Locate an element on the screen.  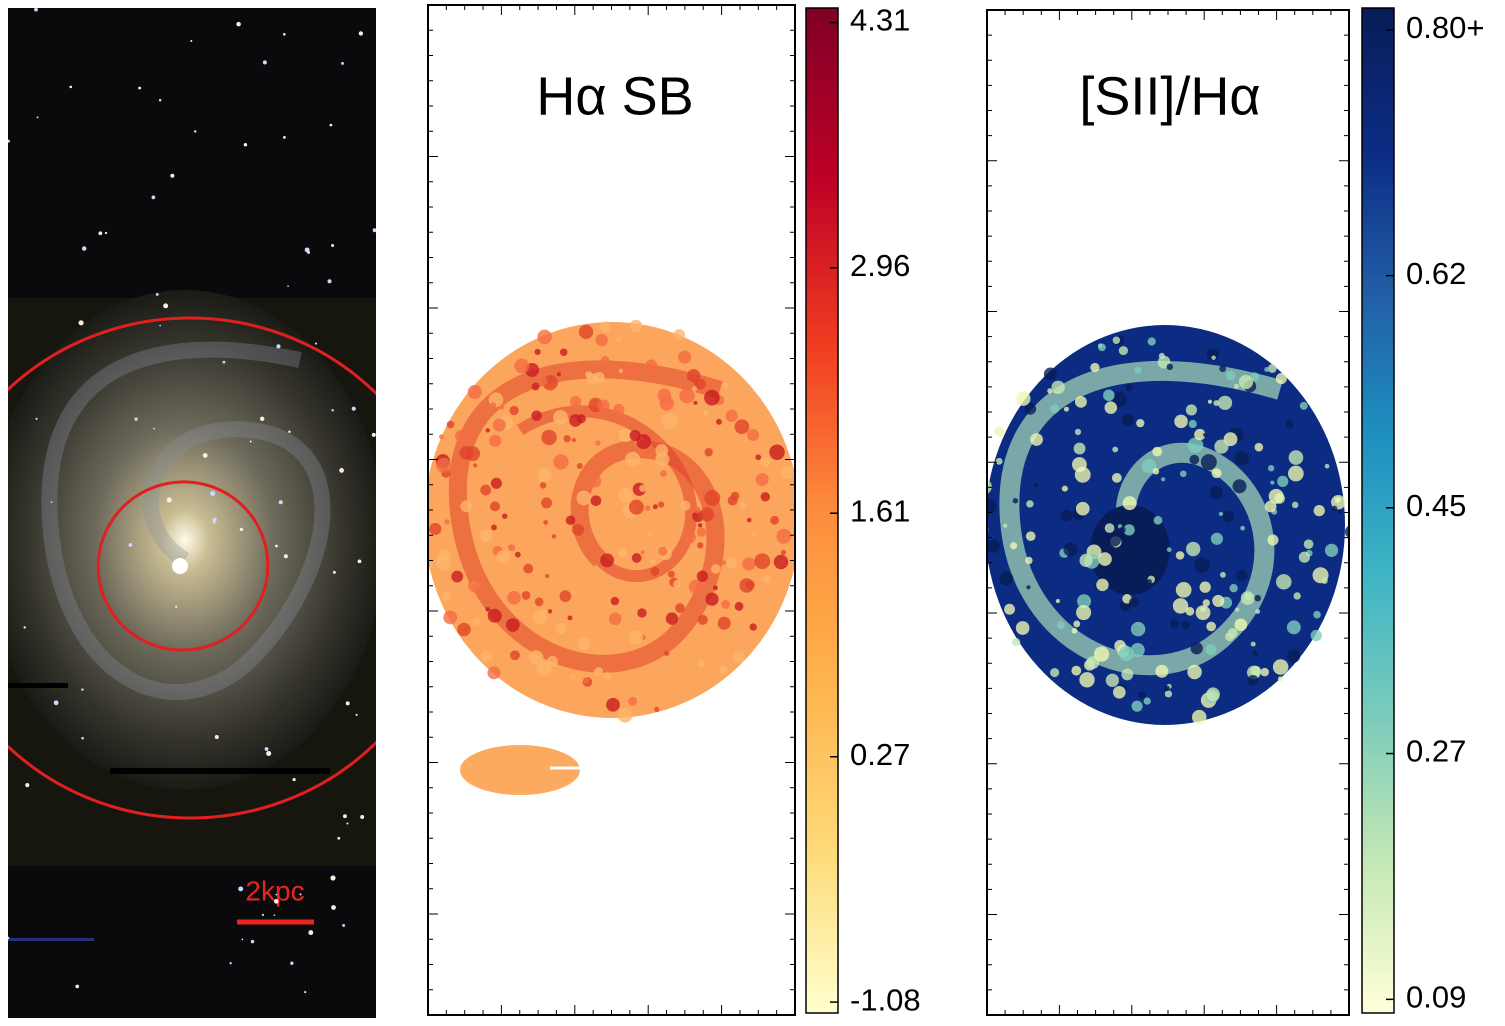
colorbar-tick-label: 0.62 is located at coordinates (1436, 273).